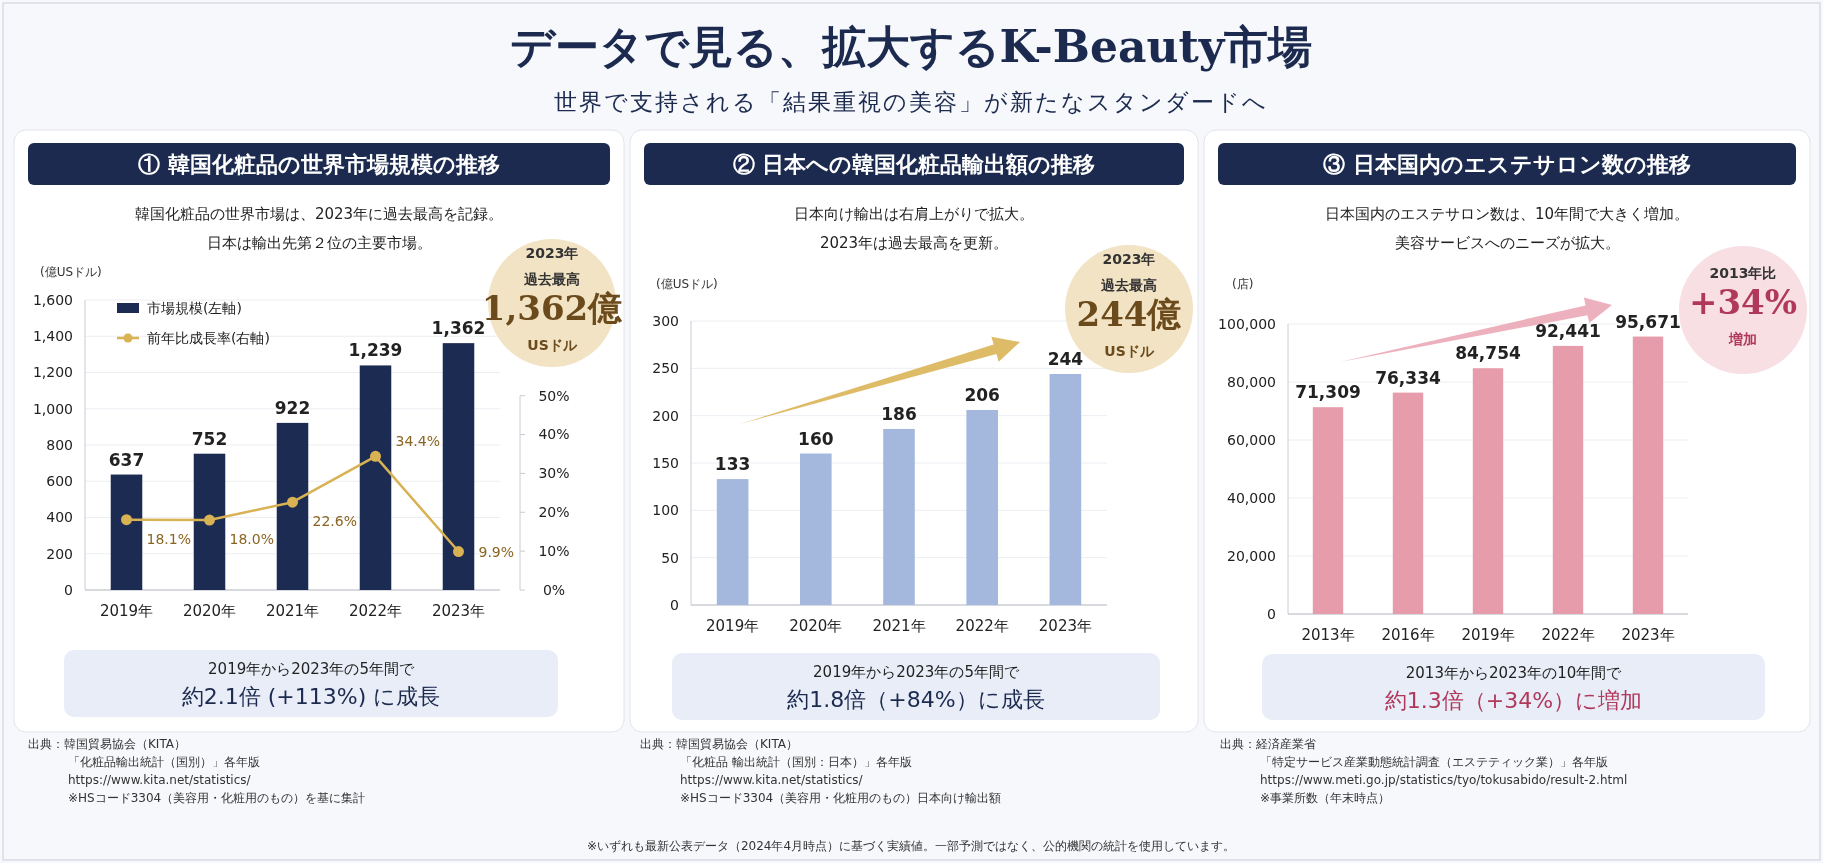  Describe the element at coordinates (1743, 302) in the screenshot. I see `text: +34%` at that location.